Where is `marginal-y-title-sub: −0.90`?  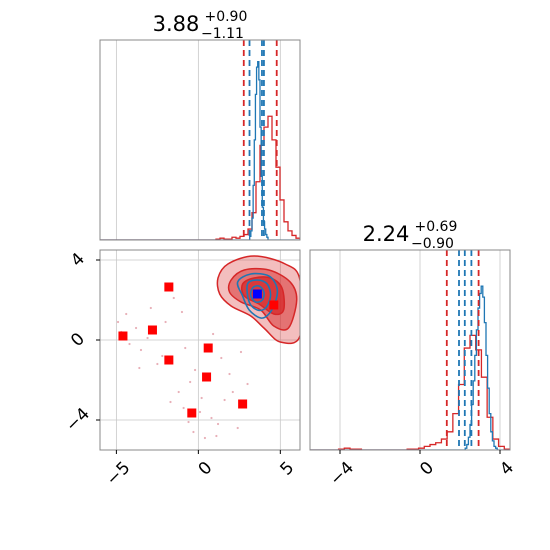
marginal-y-title-sub: −0.90 is located at coordinates (432, 244).